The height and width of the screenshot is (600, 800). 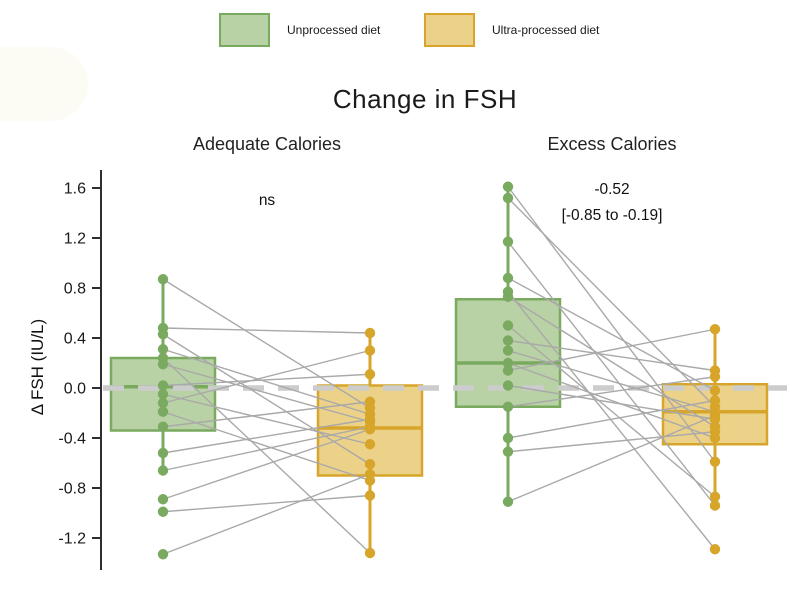 I want to click on annotation-adequate-line1: ns, so click(x=267, y=200).